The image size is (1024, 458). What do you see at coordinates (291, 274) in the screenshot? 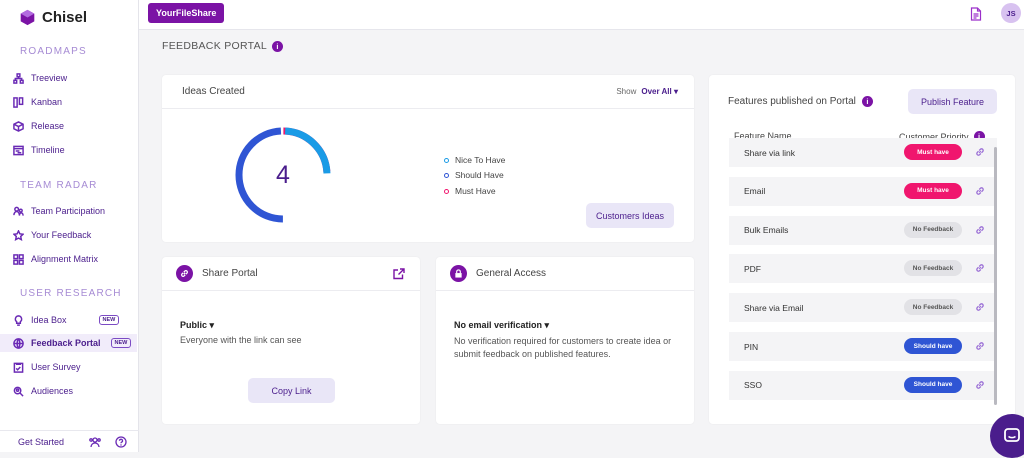
I see `share-portal-header: Share Portal` at bounding box center [291, 274].